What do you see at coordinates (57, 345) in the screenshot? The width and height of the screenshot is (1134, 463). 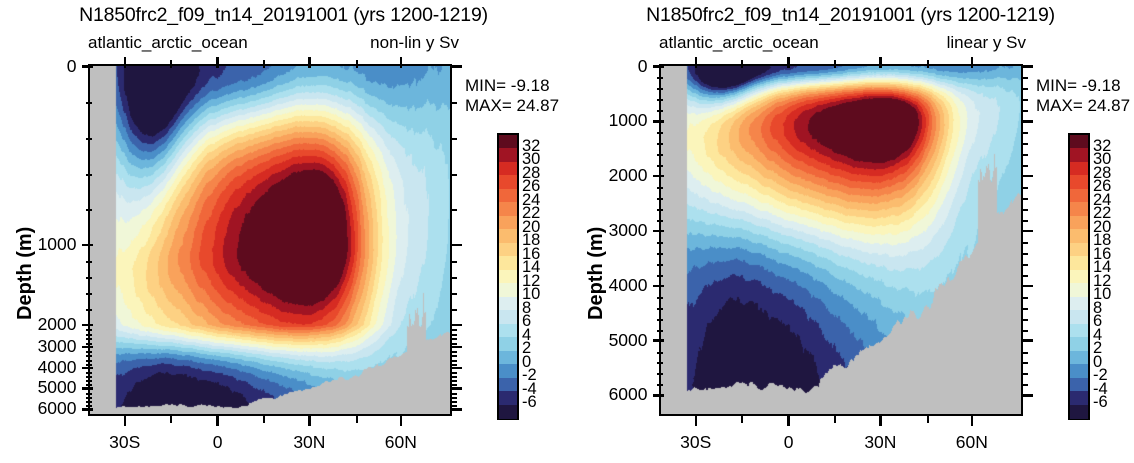 I see `y-tick-label: 3000` at bounding box center [57, 345].